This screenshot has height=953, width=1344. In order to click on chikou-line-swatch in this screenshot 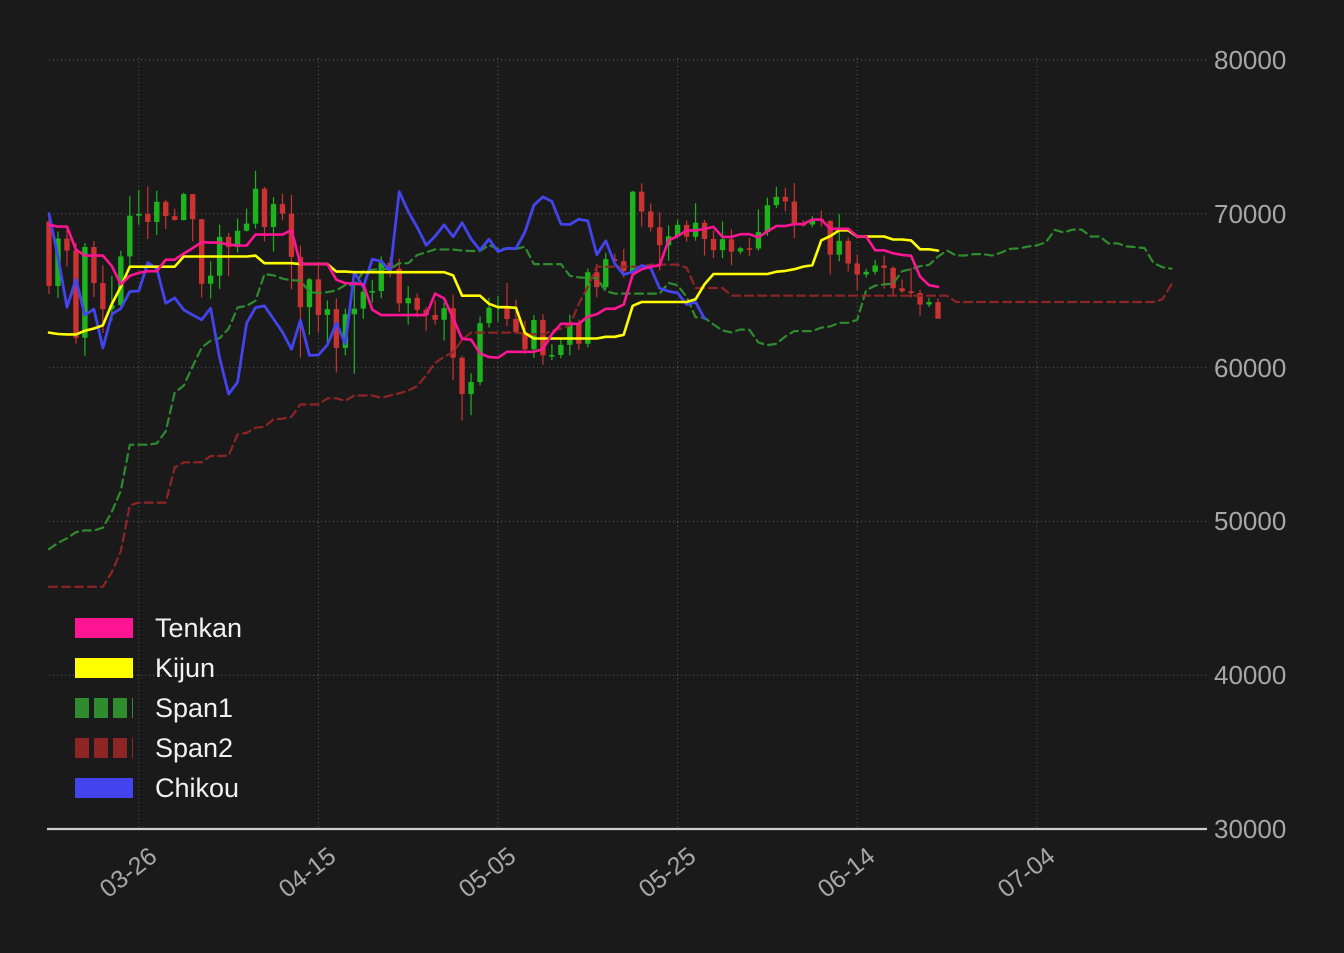, I will do `click(104, 788)`.